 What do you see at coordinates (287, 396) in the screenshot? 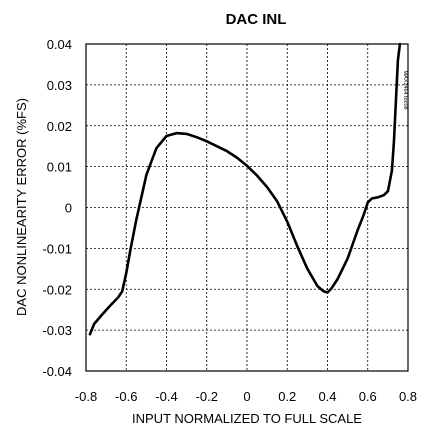
I see `x-tick-label: 0.2` at bounding box center [287, 396].